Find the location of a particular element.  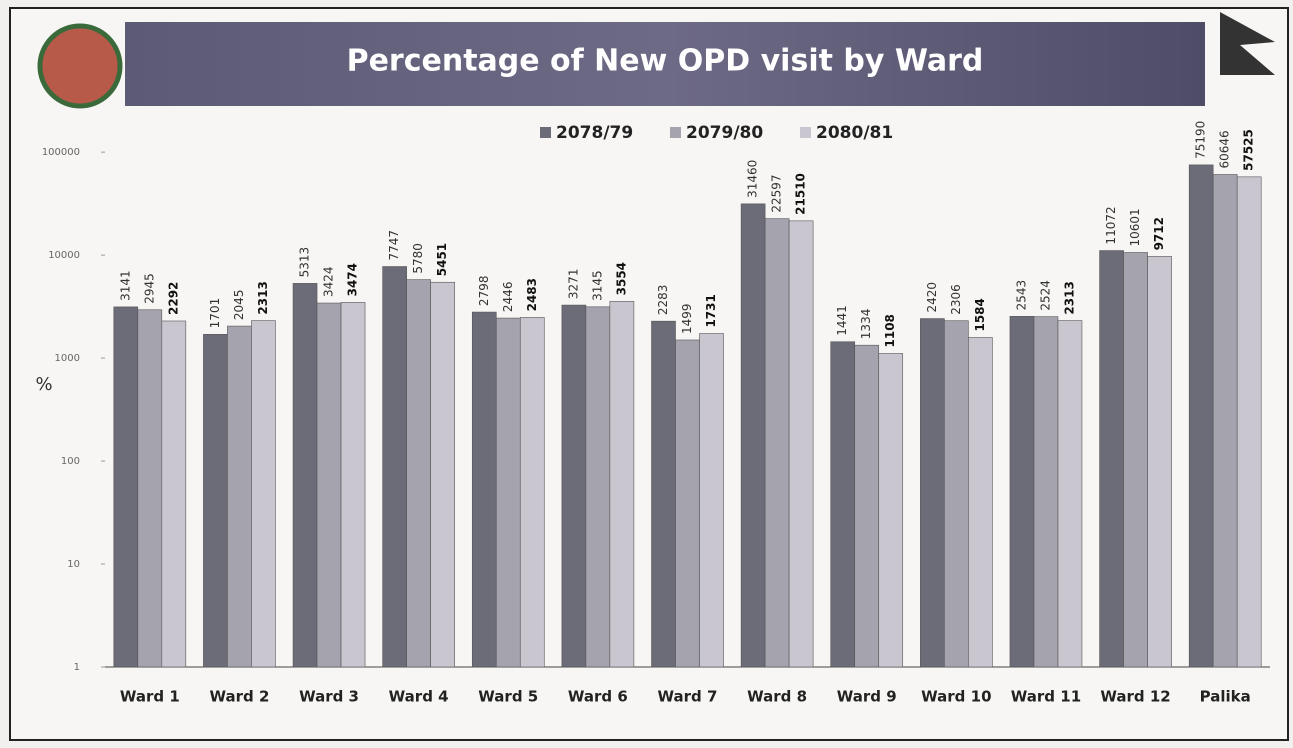

value-label: 3141 is located at coordinates (125, 285).